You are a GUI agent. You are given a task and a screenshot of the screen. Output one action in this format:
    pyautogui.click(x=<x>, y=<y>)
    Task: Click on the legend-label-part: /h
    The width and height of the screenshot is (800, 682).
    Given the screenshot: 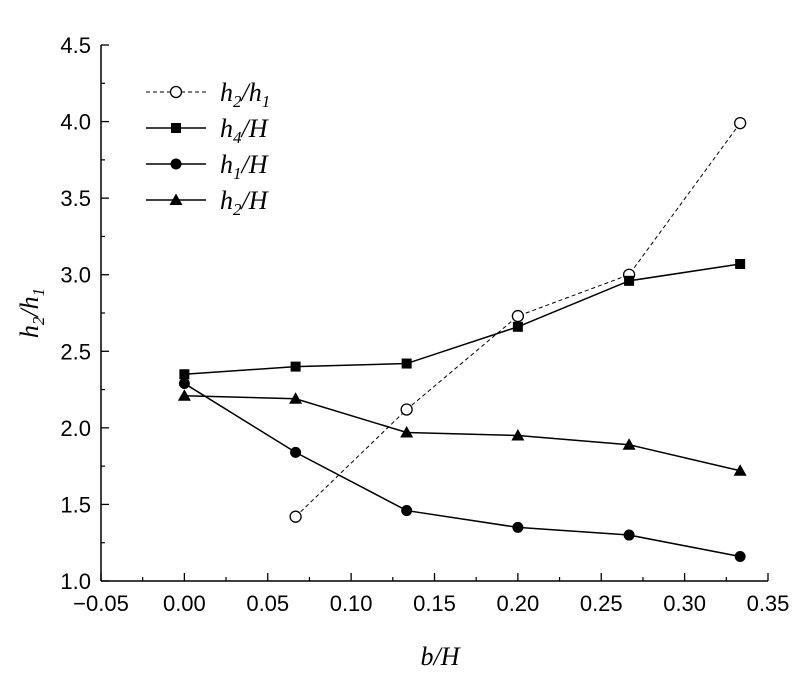 What is the action you would take?
    pyautogui.click(x=251, y=92)
    